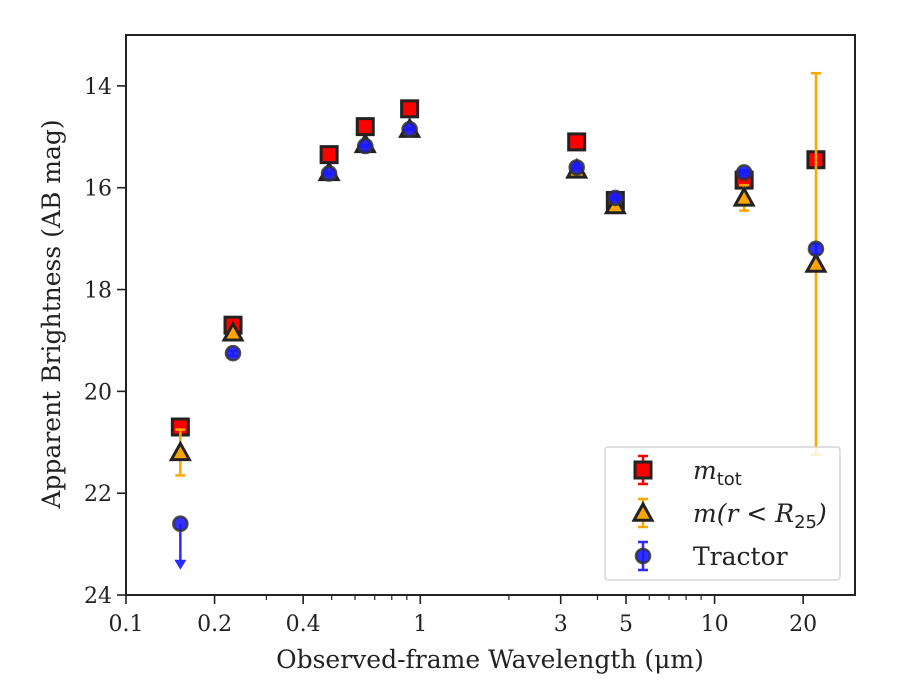 The height and width of the screenshot is (700, 900). Describe the element at coordinates (98, 291) in the screenshot. I see `y-tick-label: 18` at that location.